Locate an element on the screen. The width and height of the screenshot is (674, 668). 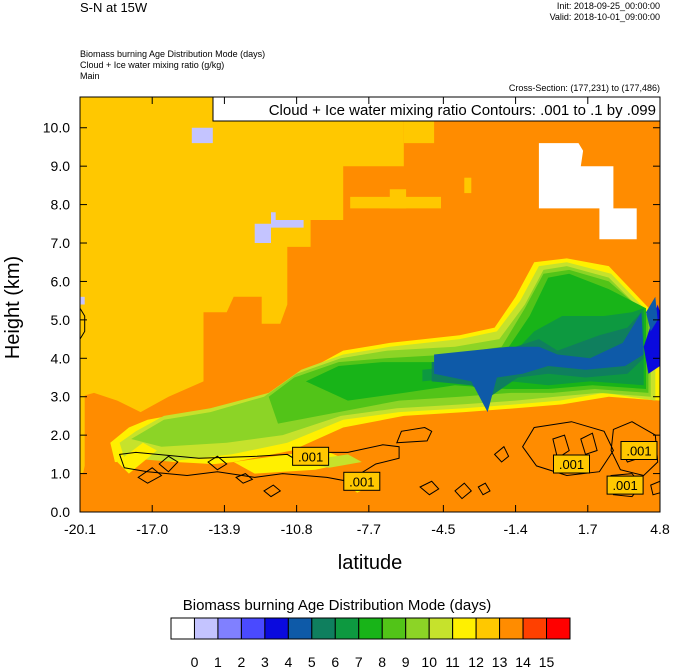
cloud-contour-north-a is located at coordinates (568, 449).